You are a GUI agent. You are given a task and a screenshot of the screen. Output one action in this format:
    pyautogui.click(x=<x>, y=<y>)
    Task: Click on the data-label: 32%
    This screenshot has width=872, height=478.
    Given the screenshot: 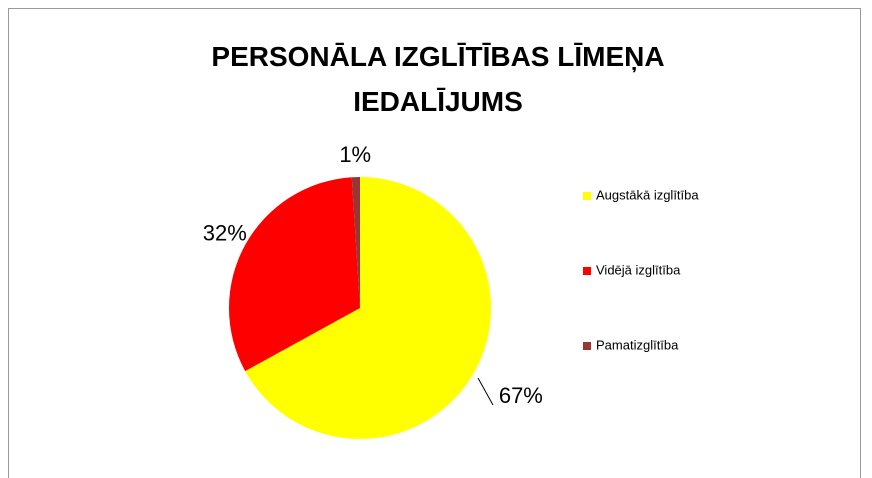 What is the action you would take?
    pyautogui.click(x=225, y=233)
    